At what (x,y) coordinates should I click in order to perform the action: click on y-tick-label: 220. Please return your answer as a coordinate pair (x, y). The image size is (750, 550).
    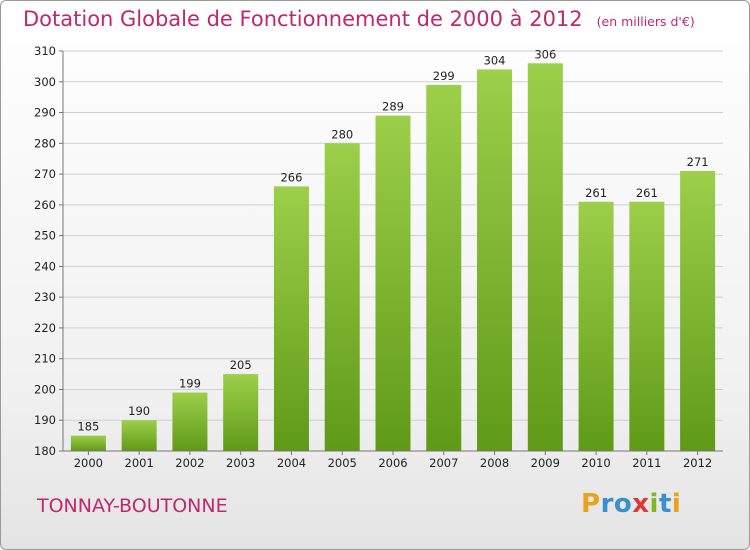
    Looking at the image, I should click on (45, 328).